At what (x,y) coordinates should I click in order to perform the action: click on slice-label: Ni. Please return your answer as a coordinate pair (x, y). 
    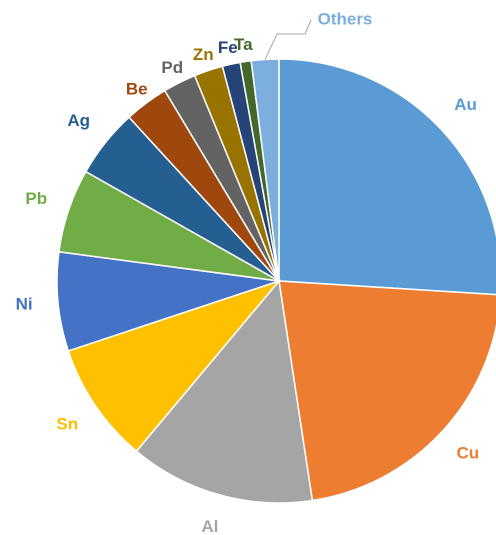
    Looking at the image, I should click on (24, 304).